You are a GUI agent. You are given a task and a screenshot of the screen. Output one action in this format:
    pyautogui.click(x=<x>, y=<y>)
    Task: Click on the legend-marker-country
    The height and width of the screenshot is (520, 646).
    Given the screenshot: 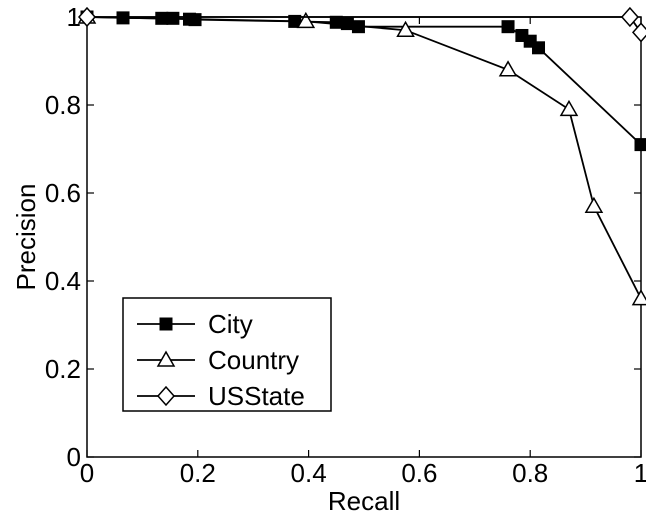 What is the action you would take?
    pyautogui.click(x=166, y=358)
    